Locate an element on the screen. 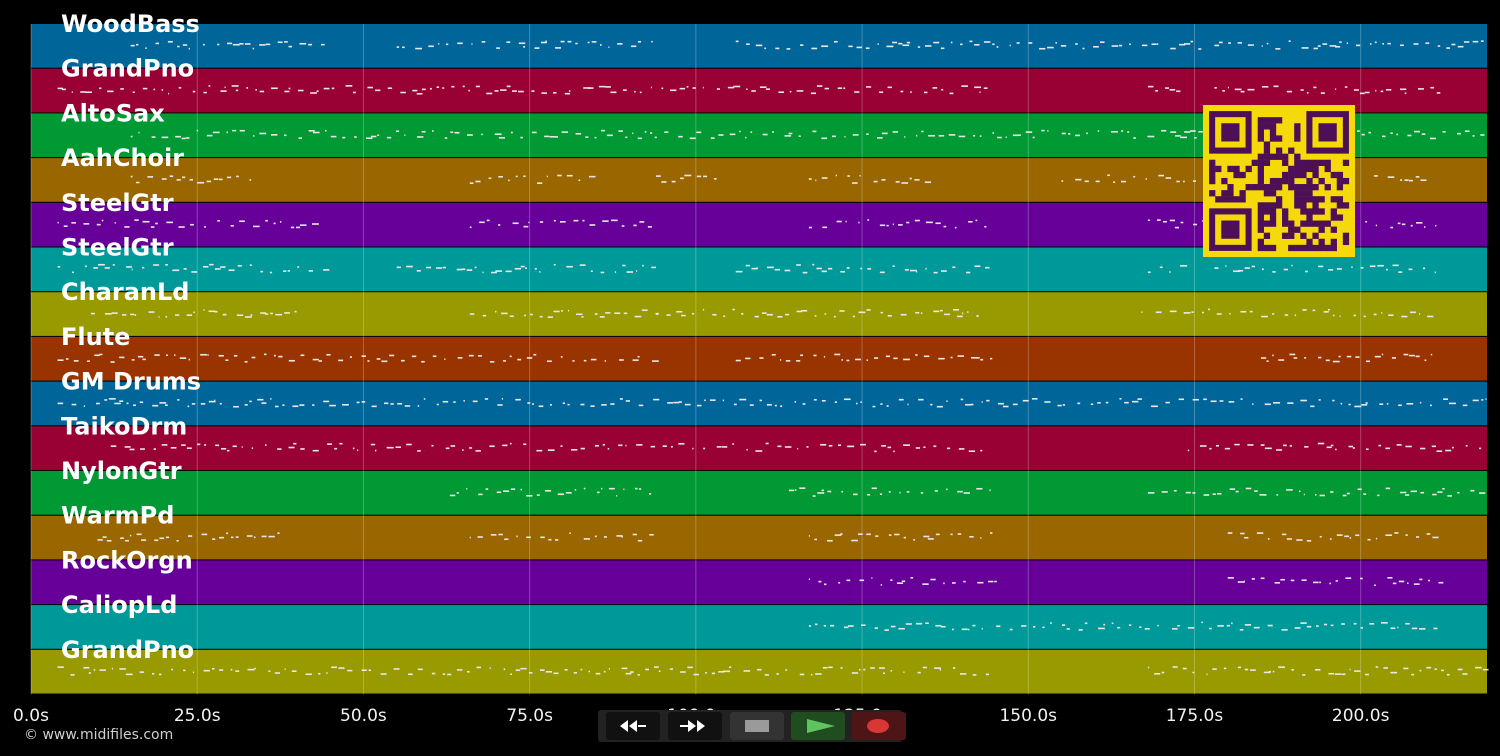  fast-forward-button is located at coordinates (695, 726).